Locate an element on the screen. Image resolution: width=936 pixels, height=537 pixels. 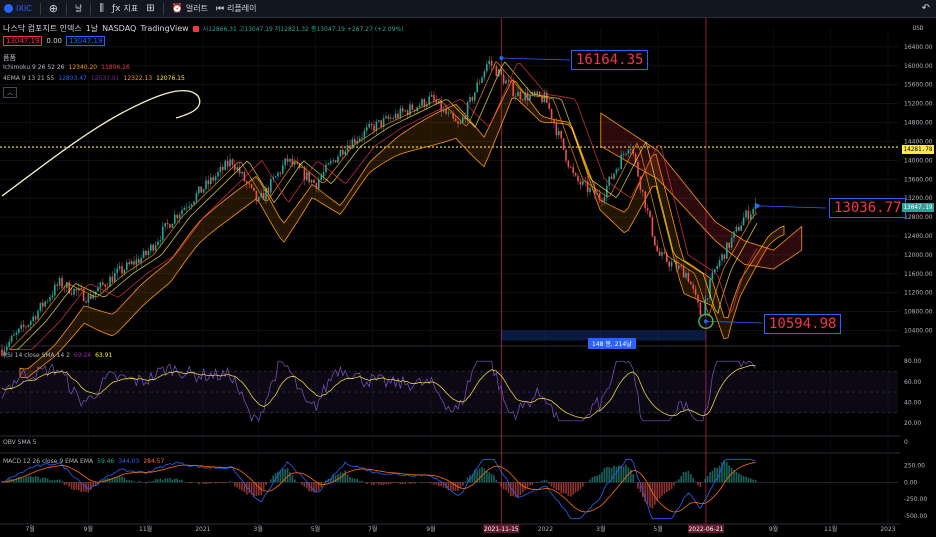
macd-signal-line is located at coordinates (379, 487).